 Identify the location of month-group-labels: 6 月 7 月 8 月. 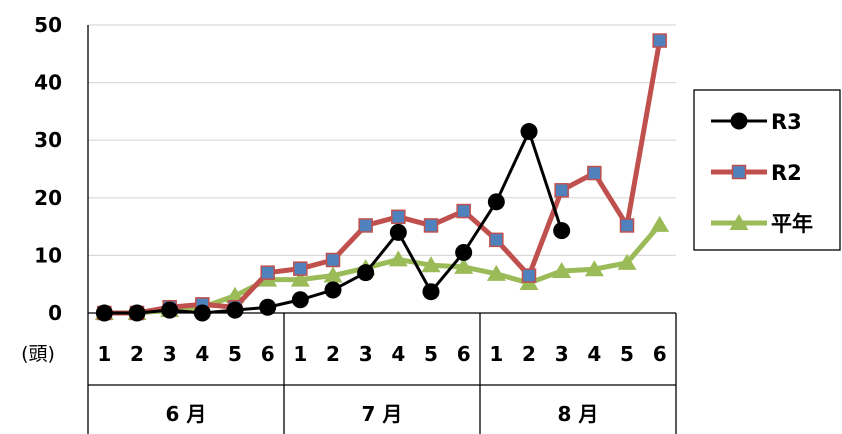
(382, 373).